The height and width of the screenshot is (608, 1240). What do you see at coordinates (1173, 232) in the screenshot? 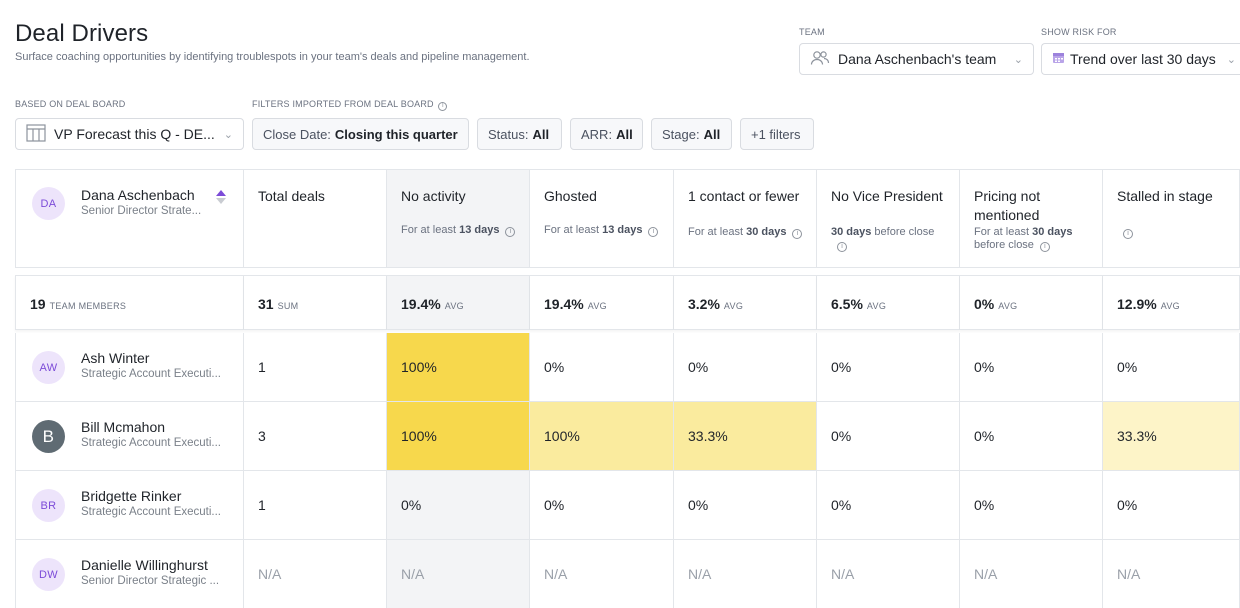
I see `column-subtitle: i` at bounding box center [1173, 232].